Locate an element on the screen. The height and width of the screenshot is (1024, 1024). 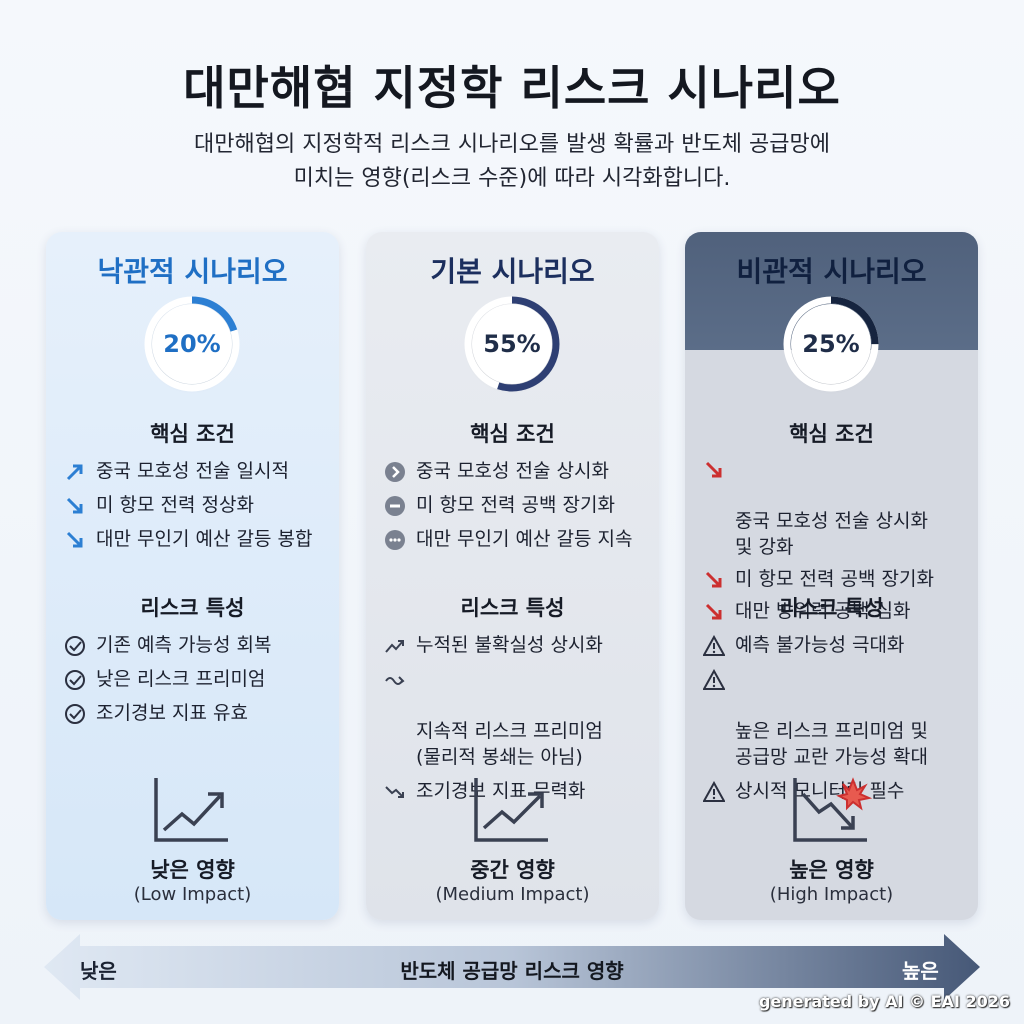
trait-text: 지속적 리스크 프리미엄 (물리적 봉쇄는 아님) is located at coordinates (509, 744).